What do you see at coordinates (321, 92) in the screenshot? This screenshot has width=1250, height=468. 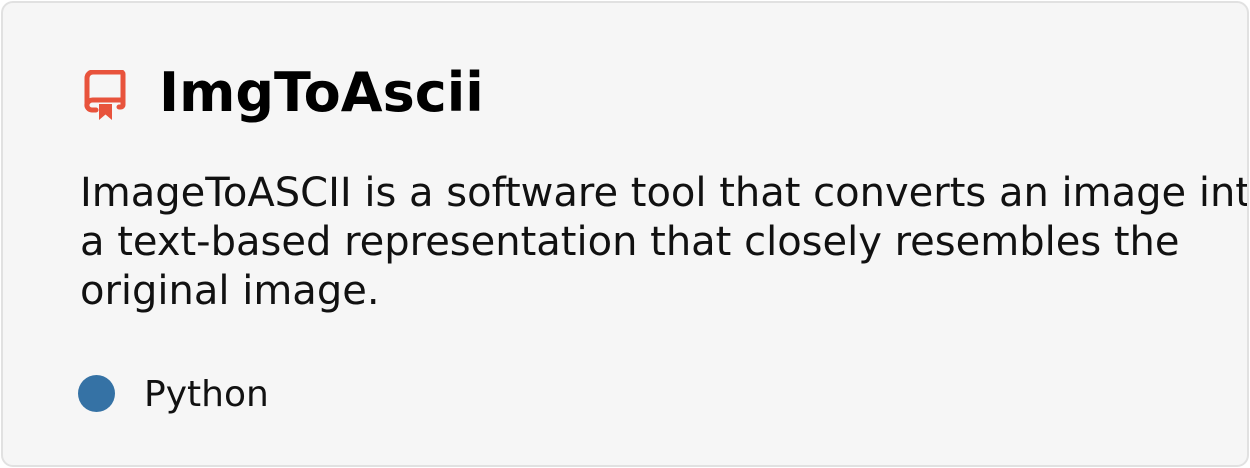 I see `repo-title: ImgToAscii` at bounding box center [321, 92].